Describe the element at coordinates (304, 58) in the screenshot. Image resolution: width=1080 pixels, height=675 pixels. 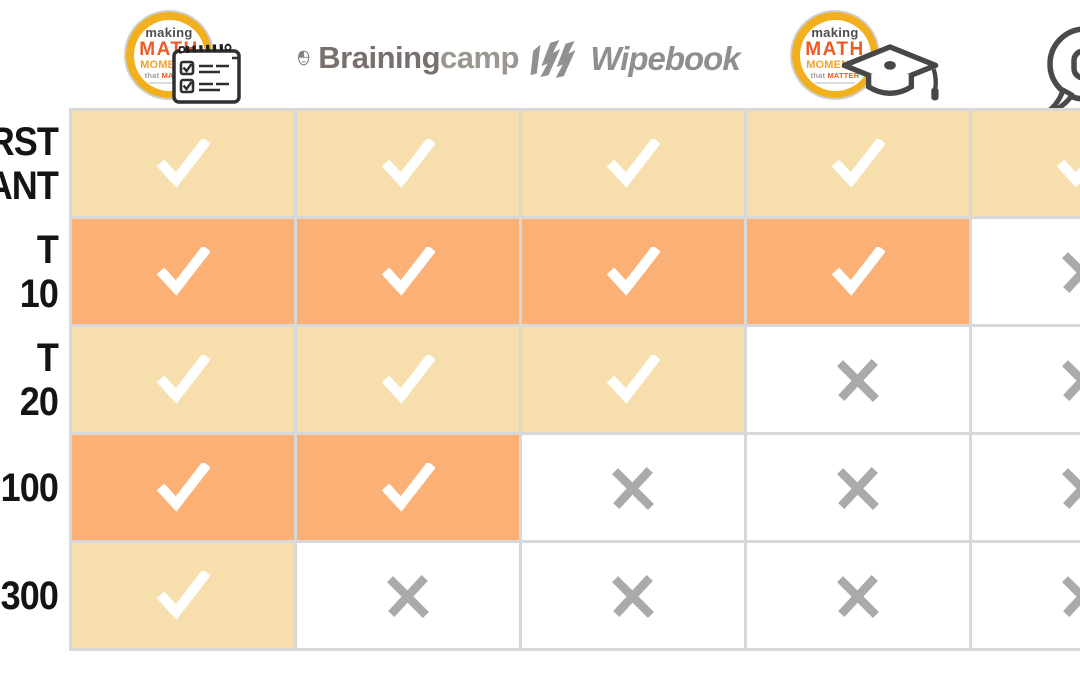
I see `brain-head-icon` at that location.